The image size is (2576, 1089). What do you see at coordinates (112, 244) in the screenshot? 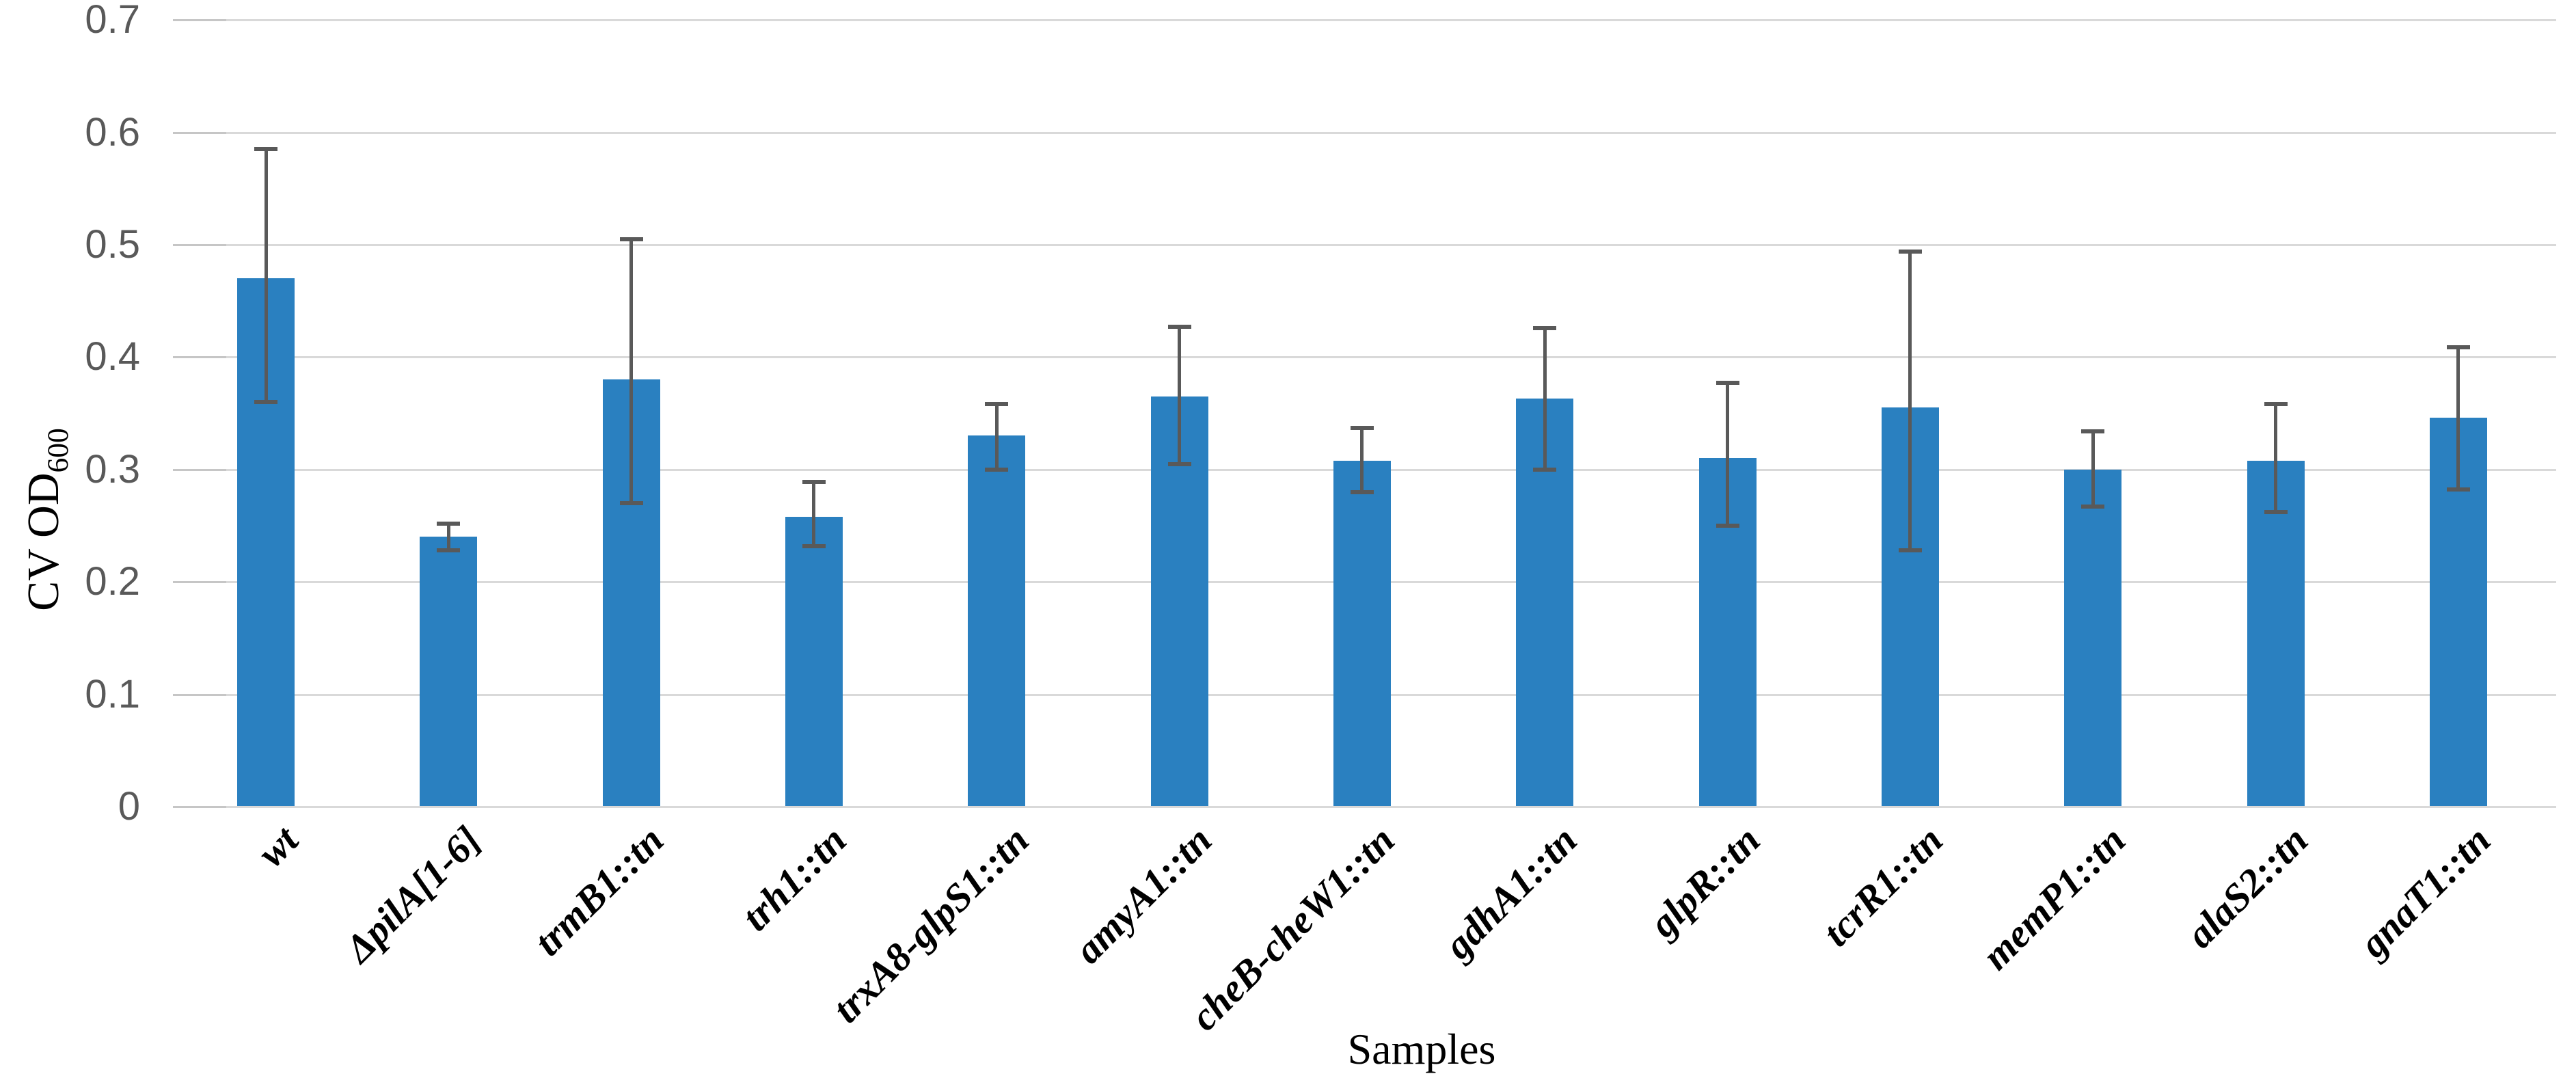
I see `y-axis-tick-label: 0.5` at bounding box center [112, 244].